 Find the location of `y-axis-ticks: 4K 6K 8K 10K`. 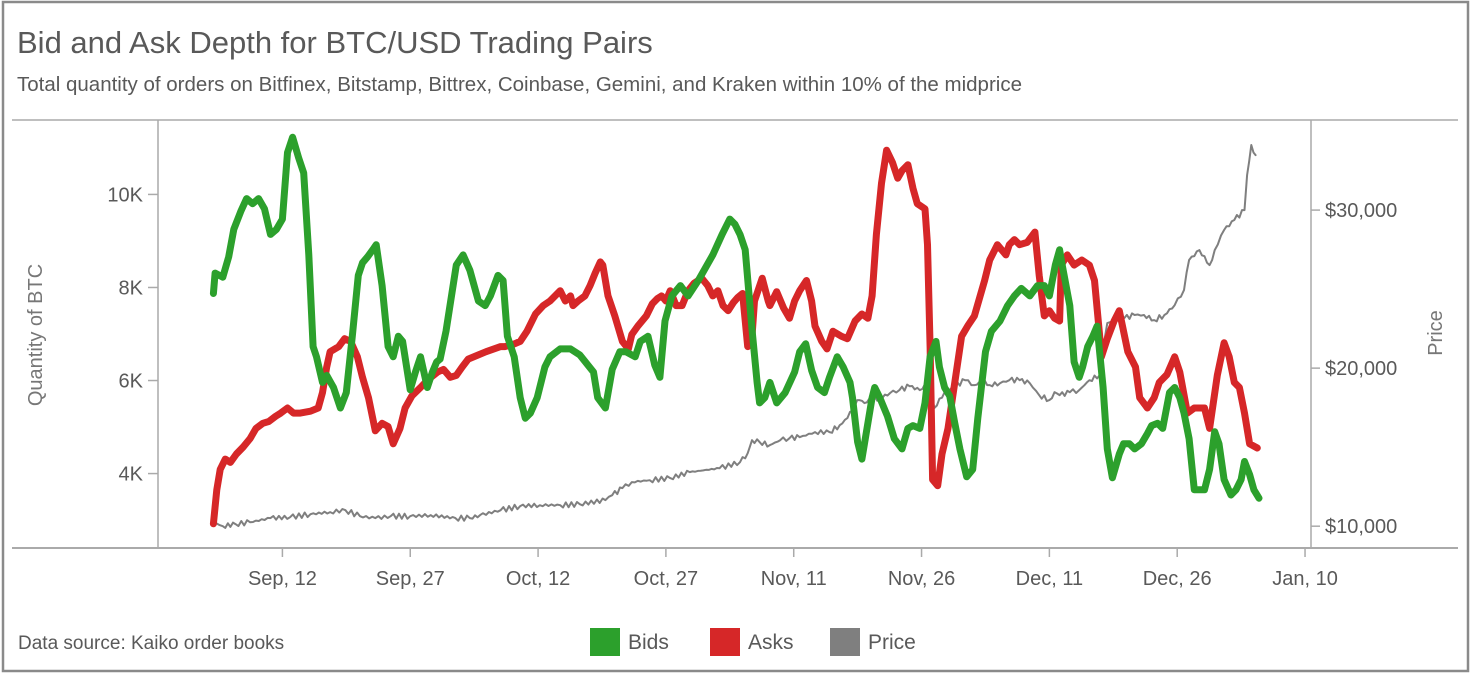

y-axis-ticks: 4K 6K 8K 10K is located at coordinates (132, 335).